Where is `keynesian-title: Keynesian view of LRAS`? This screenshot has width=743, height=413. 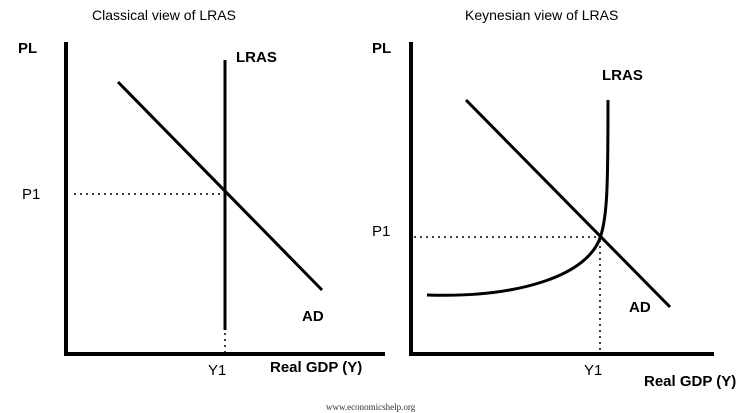 keynesian-title: Keynesian view of LRAS is located at coordinates (541, 15).